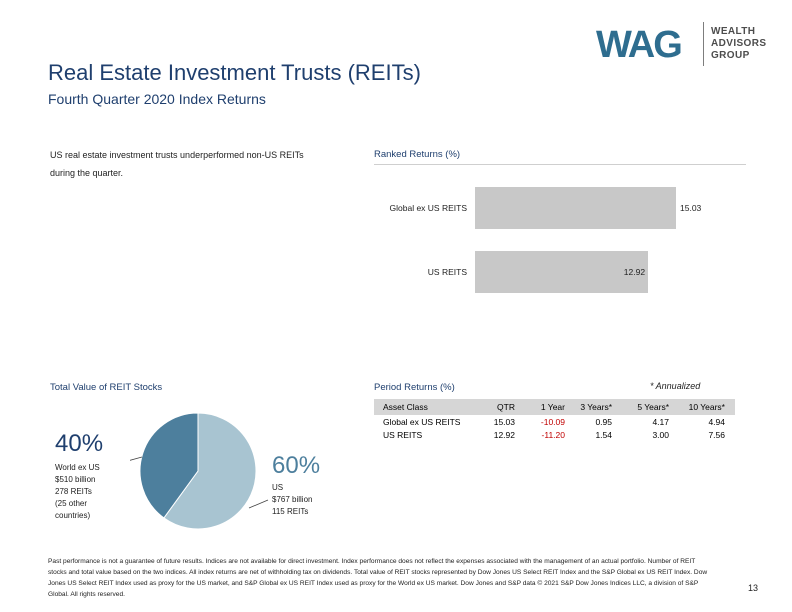 This screenshot has width=792, height=612. Describe the element at coordinates (79, 443) in the screenshot. I see `pie-pct-world: 40%` at that location.